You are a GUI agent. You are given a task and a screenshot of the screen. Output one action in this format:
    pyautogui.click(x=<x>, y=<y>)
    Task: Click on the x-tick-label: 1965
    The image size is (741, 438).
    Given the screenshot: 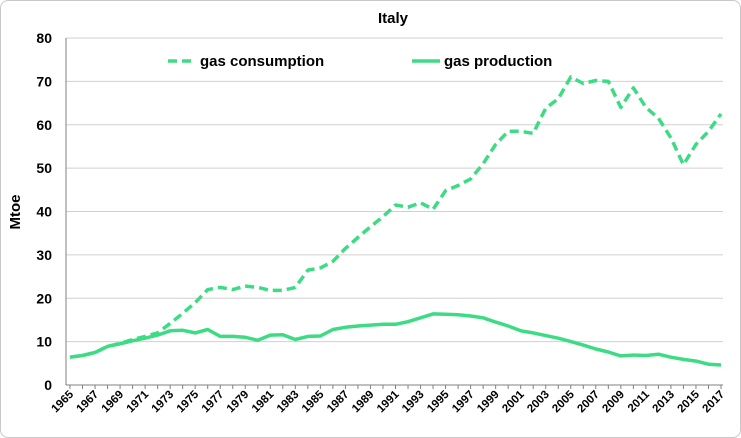 What is the action you would take?
    pyautogui.click(x=63, y=401)
    